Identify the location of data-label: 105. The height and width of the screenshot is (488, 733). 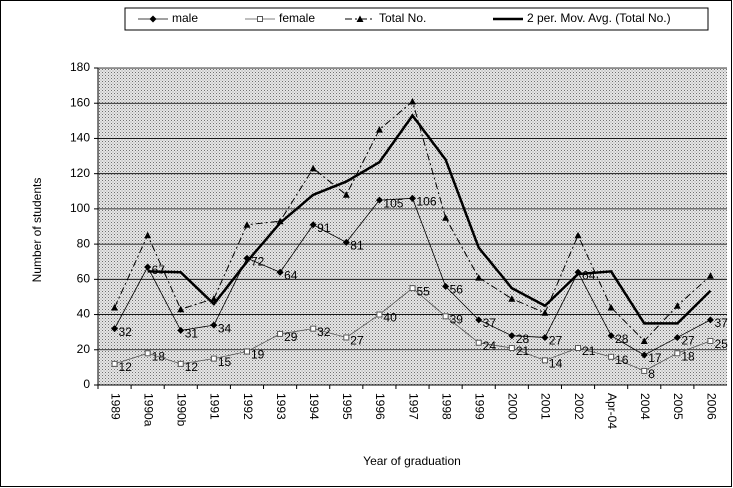
(393, 203).